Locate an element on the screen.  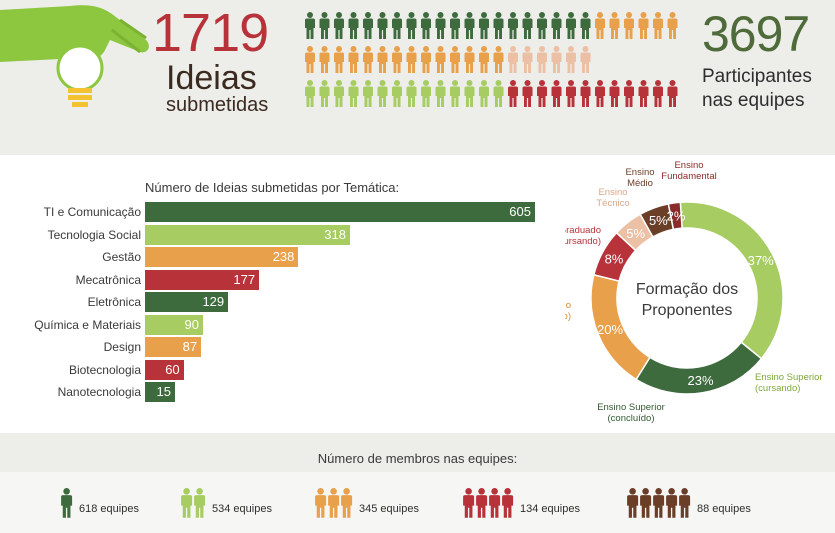
bar-value-label: 177 is located at coordinates (244, 279).